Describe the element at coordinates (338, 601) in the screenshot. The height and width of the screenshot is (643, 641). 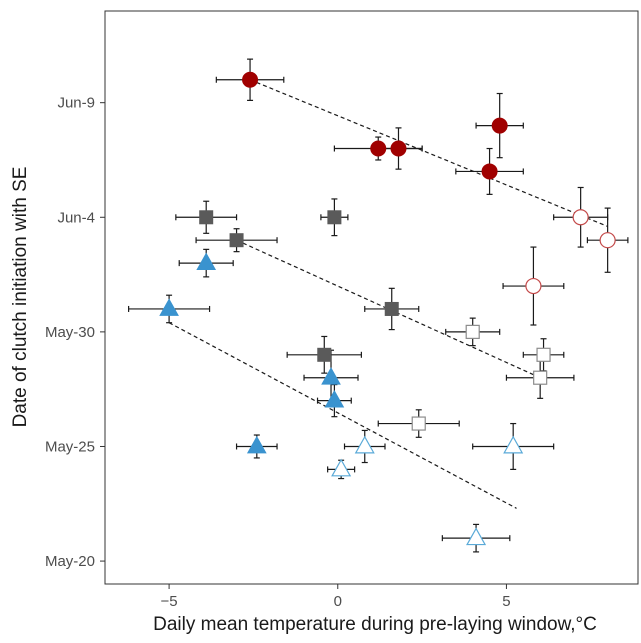
I see `x-tick-label: 0` at that location.